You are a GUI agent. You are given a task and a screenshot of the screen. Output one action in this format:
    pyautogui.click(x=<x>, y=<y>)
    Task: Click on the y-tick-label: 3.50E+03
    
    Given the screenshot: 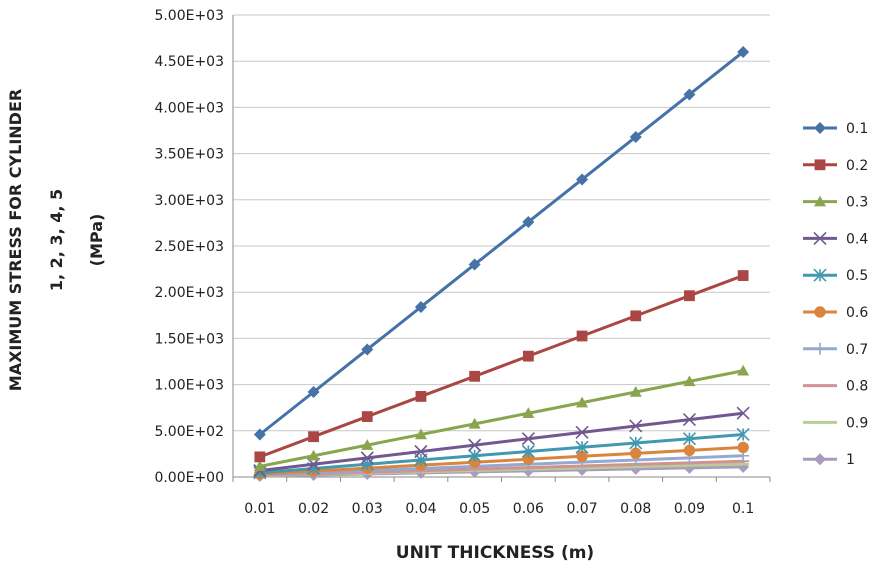 What is the action you would take?
    pyautogui.click(x=189, y=155)
    